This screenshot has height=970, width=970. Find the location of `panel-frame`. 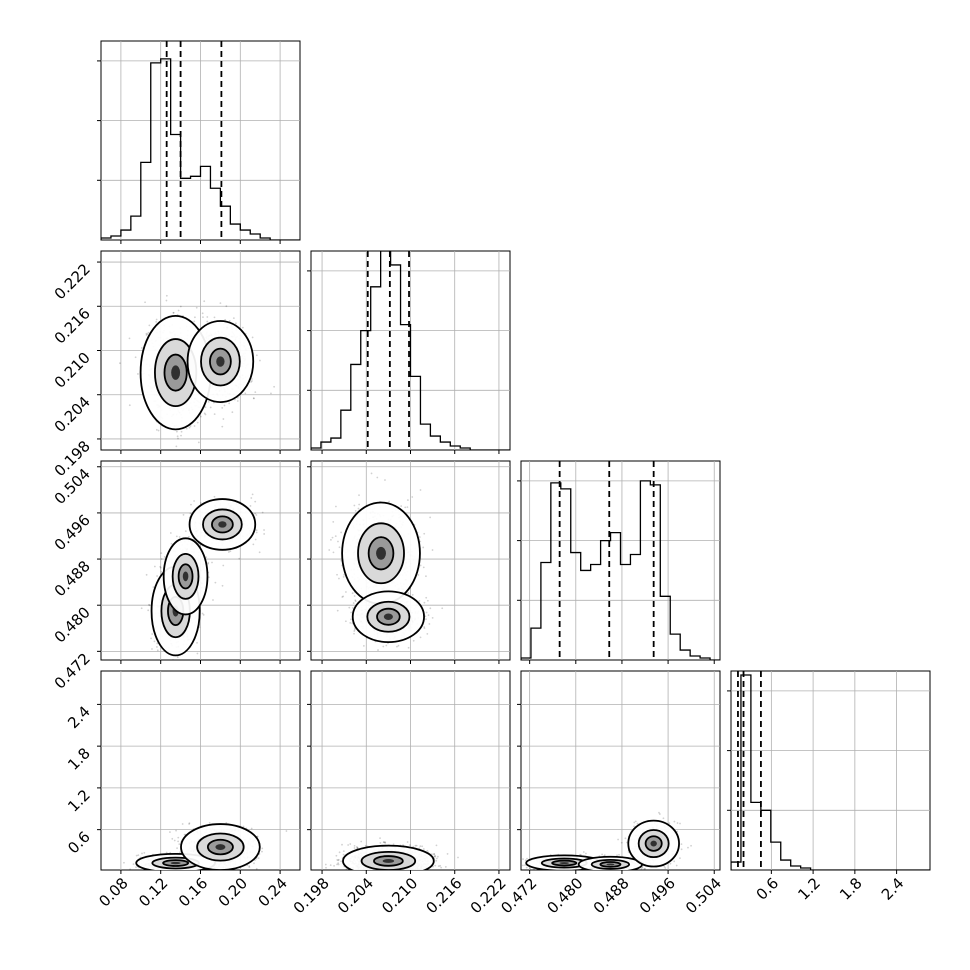

panel-frame is located at coordinates (830, 770).